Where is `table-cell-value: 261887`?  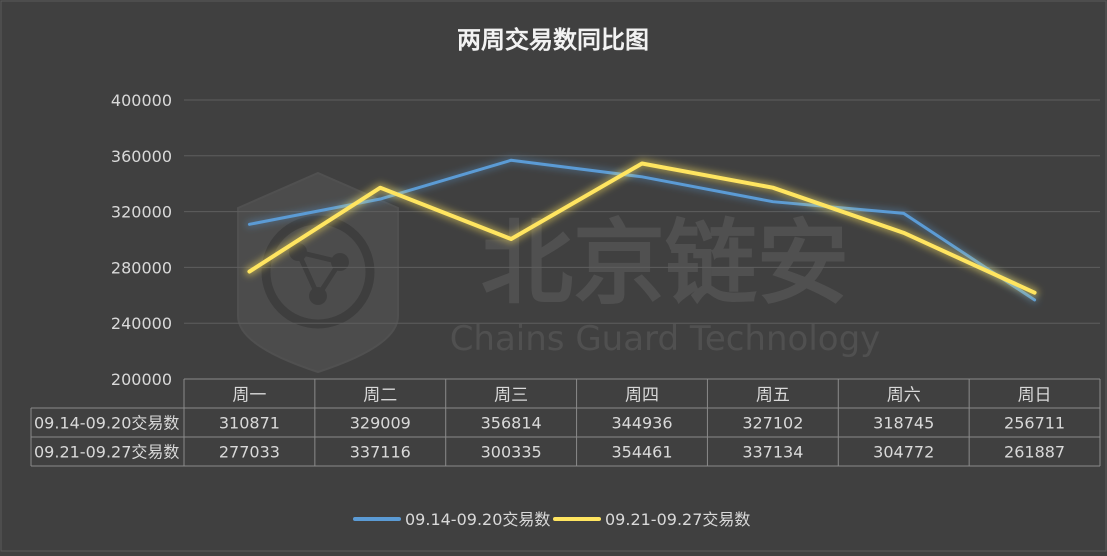
table-cell-value: 261887 is located at coordinates (1034, 452).